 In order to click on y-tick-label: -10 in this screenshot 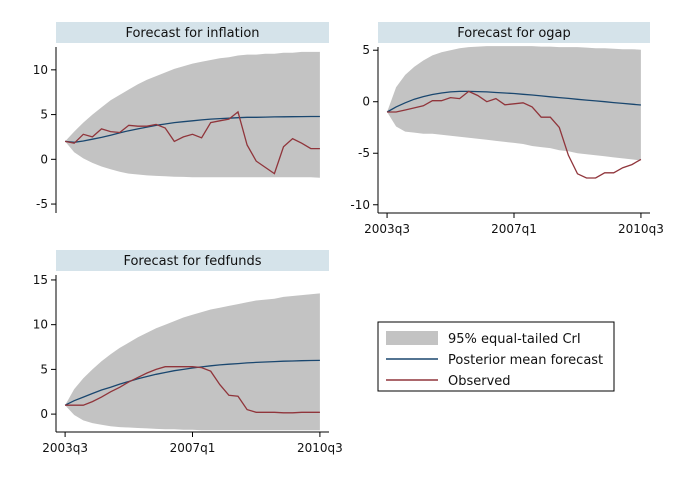, I will do `click(360, 205)`.